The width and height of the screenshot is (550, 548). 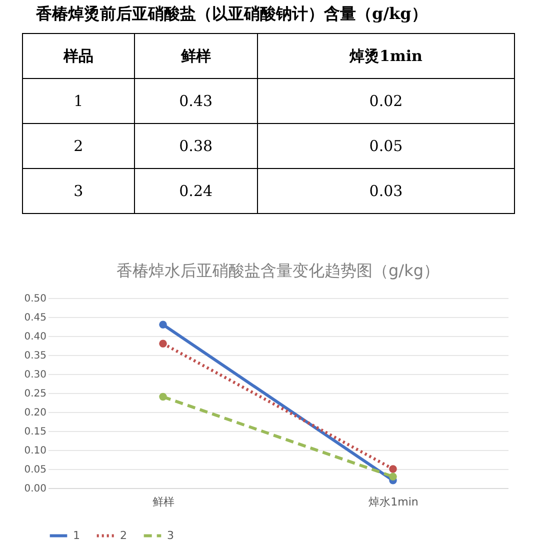 I want to click on text: 0.05, so click(x=386, y=146).